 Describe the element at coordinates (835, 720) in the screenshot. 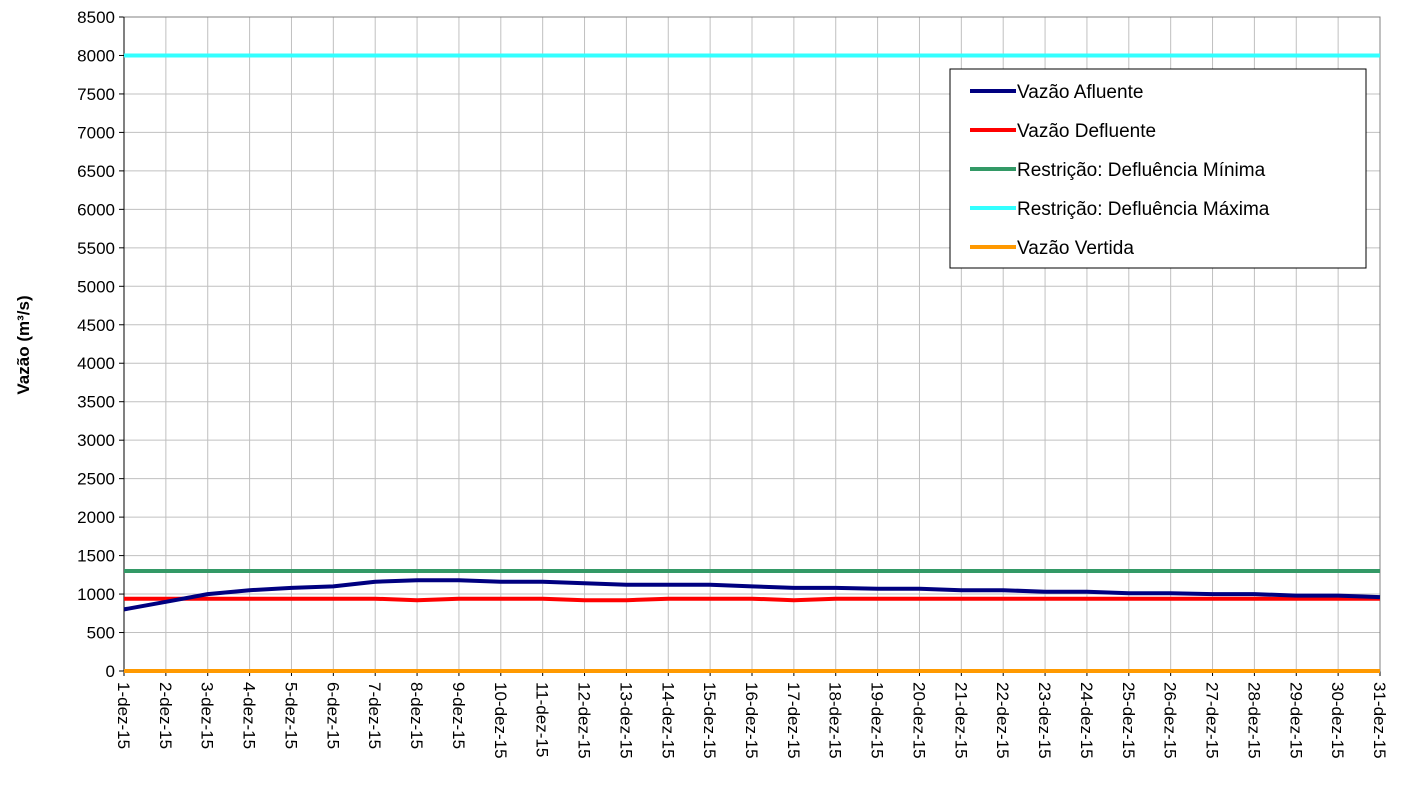

I see `x-tick-label: 18-dez-15` at that location.